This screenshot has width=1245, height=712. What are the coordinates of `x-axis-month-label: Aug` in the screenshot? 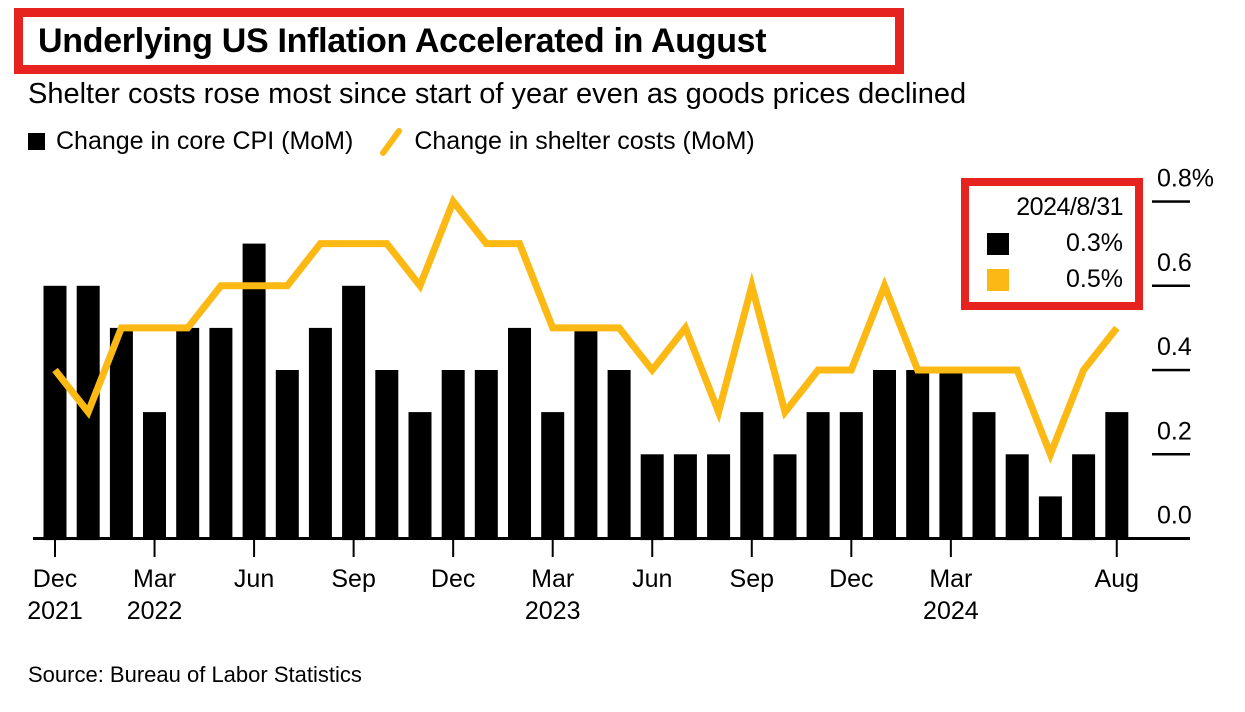 It's located at (1117, 579).